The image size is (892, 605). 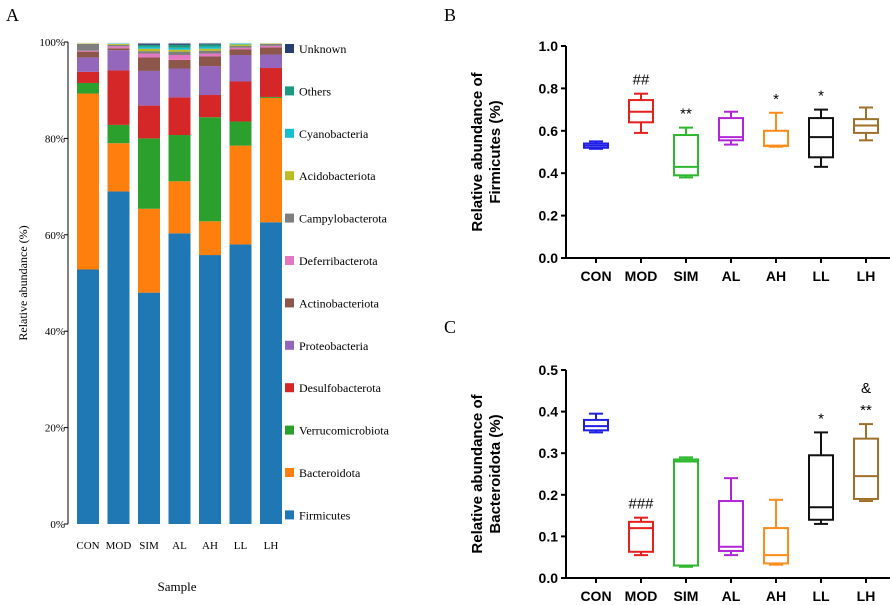 I want to click on y-axis-label-line2: Bacteroidota (%), so click(x=495, y=473).